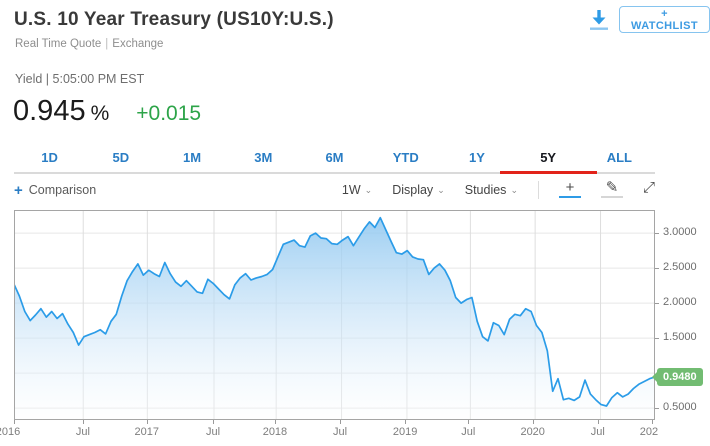 Image resolution: width=710 pixels, height=446 pixels. I want to click on realtime-label: Real Time Quote, so click(58, 44).